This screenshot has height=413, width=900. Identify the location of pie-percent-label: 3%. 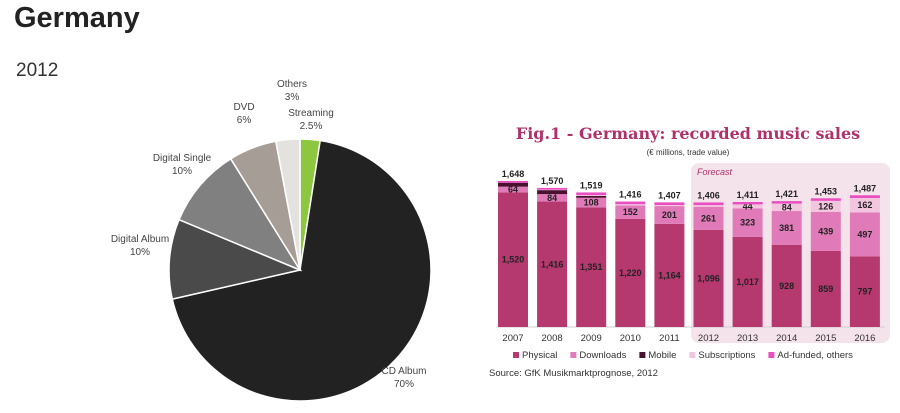
(292, 97).